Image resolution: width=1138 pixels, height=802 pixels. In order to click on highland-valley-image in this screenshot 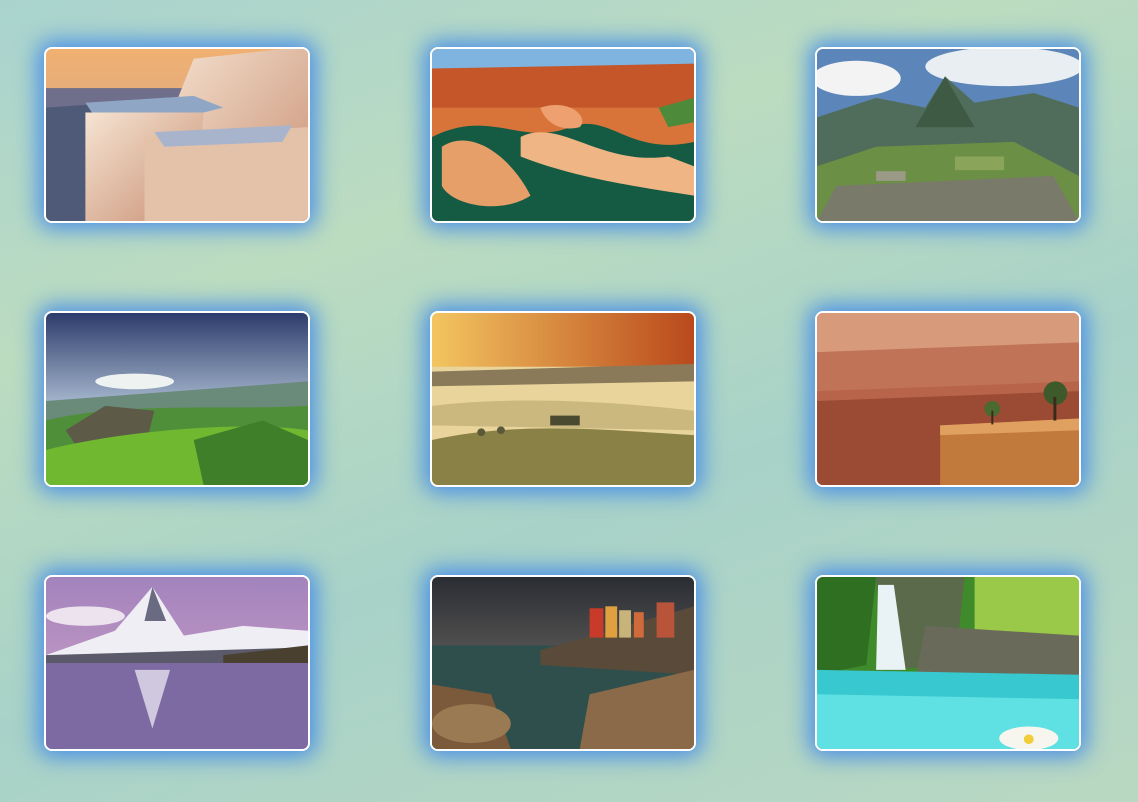, I will do `click(177, 399)`.